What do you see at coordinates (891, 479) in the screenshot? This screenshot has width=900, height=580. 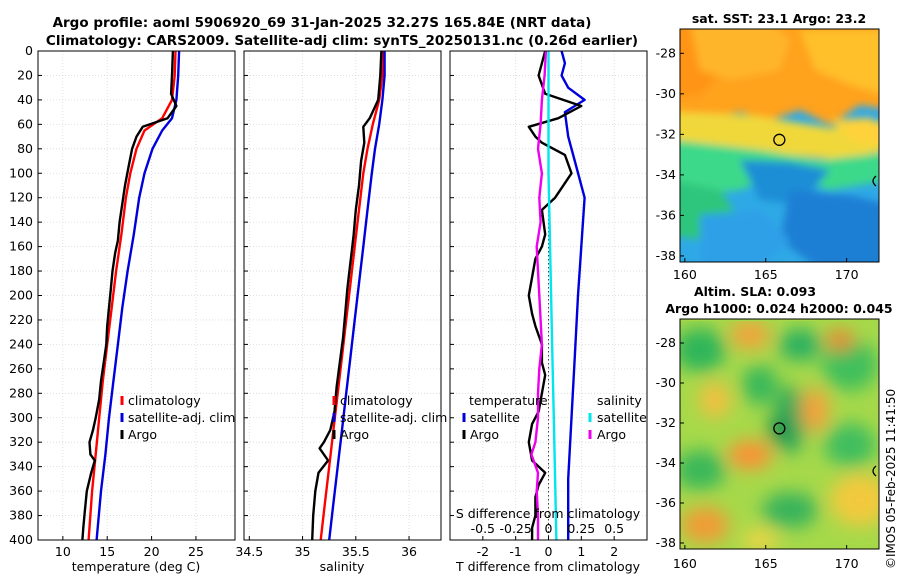 I see `timestamp-label: ©IMOS 05-Feb-2025 11:41:50` at bounding box center [891, 479].